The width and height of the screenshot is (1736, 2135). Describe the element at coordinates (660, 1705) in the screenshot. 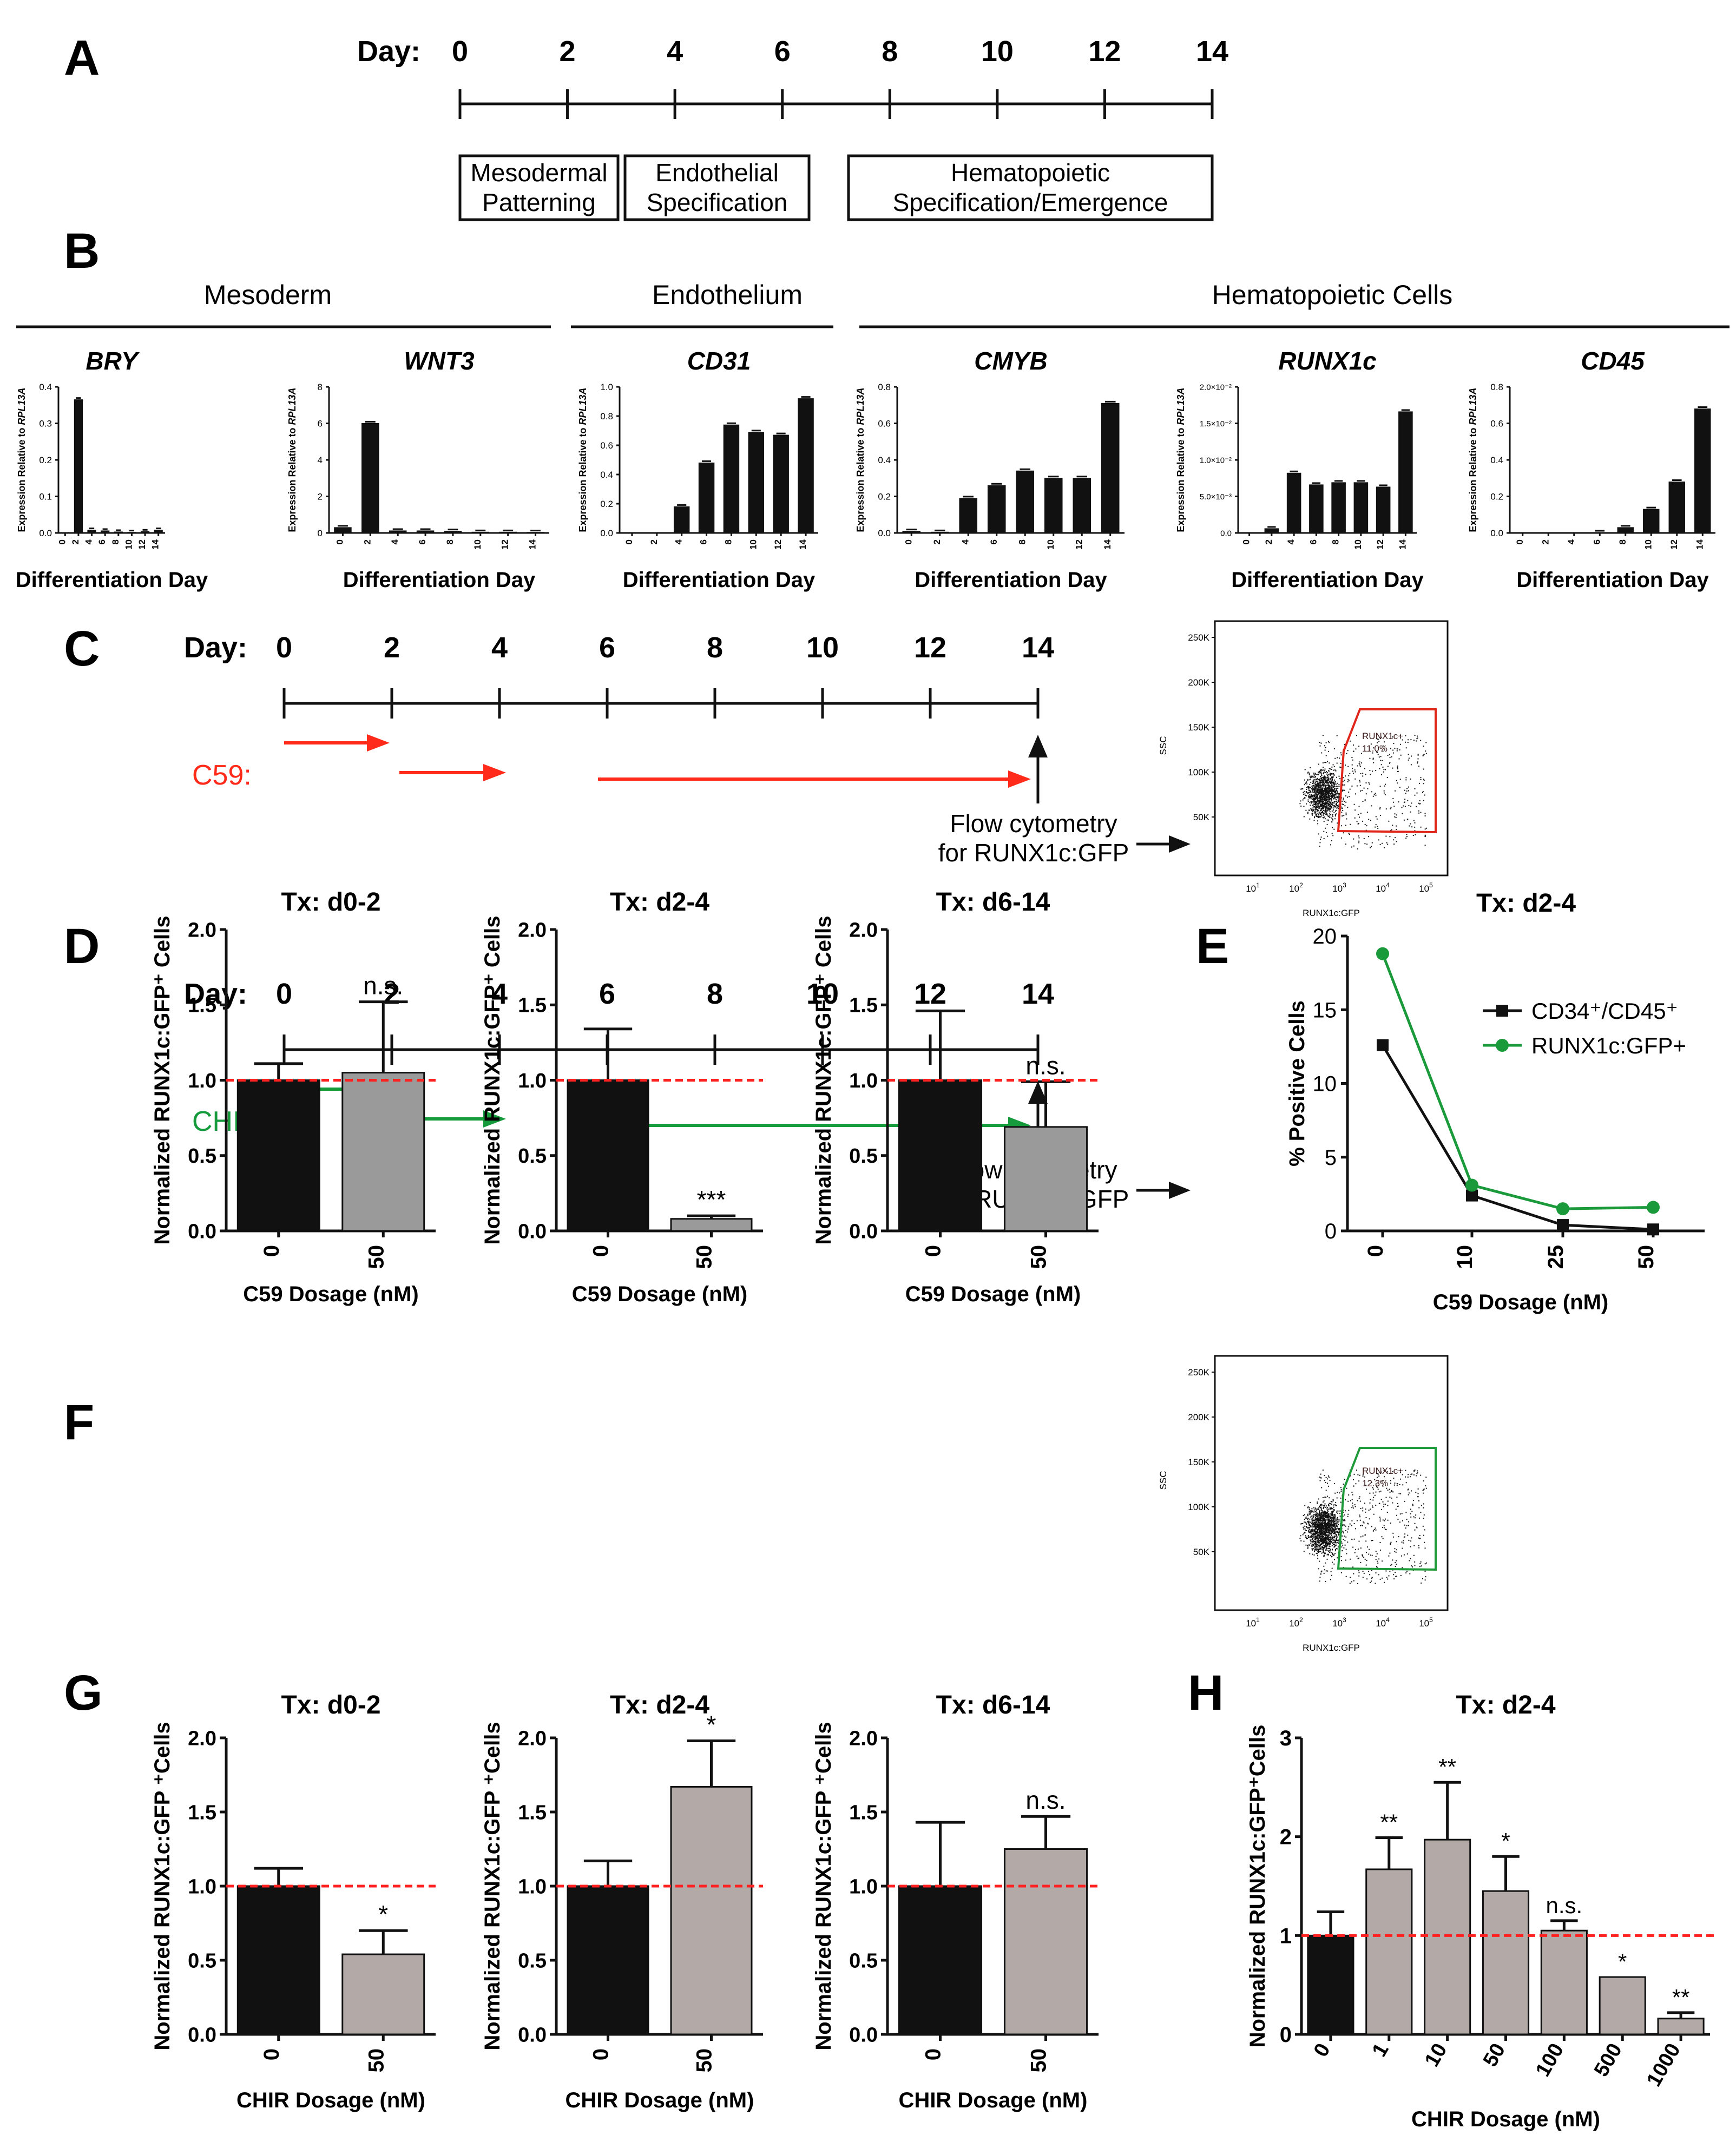

I see `chart-g2-title: Tx: d2-4` at that location.